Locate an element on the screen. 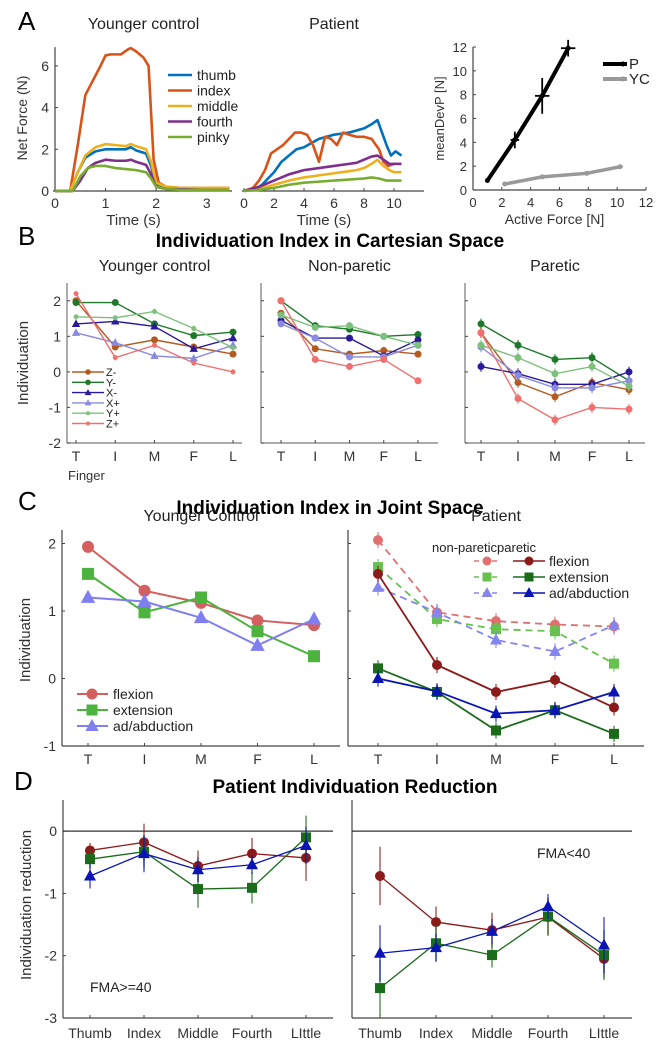 This screenshot has width=661, height=1050. series-line-z- is located at coordinates (349, 333).